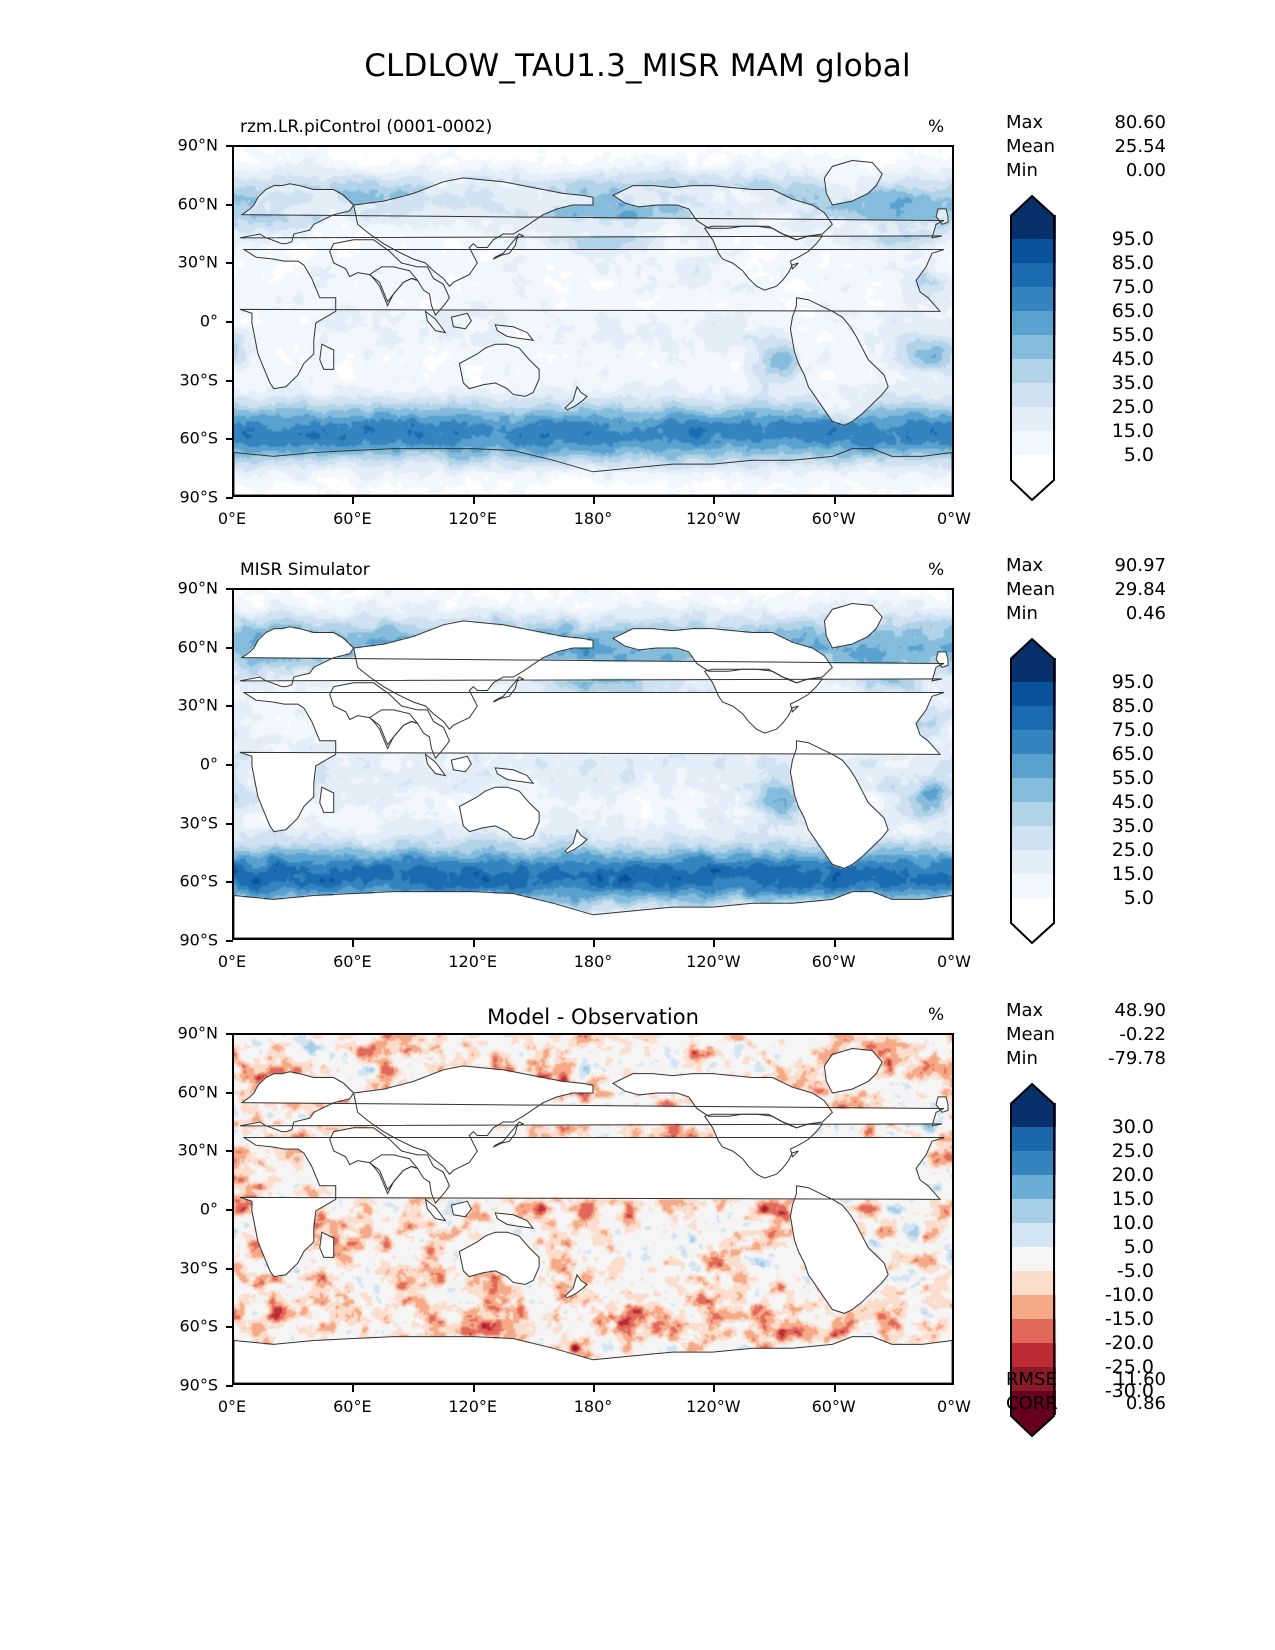 The height and width of the screenshot is (1650, 1275). I want to click on colorbar-band: 20.0, so click(1083, 1168).